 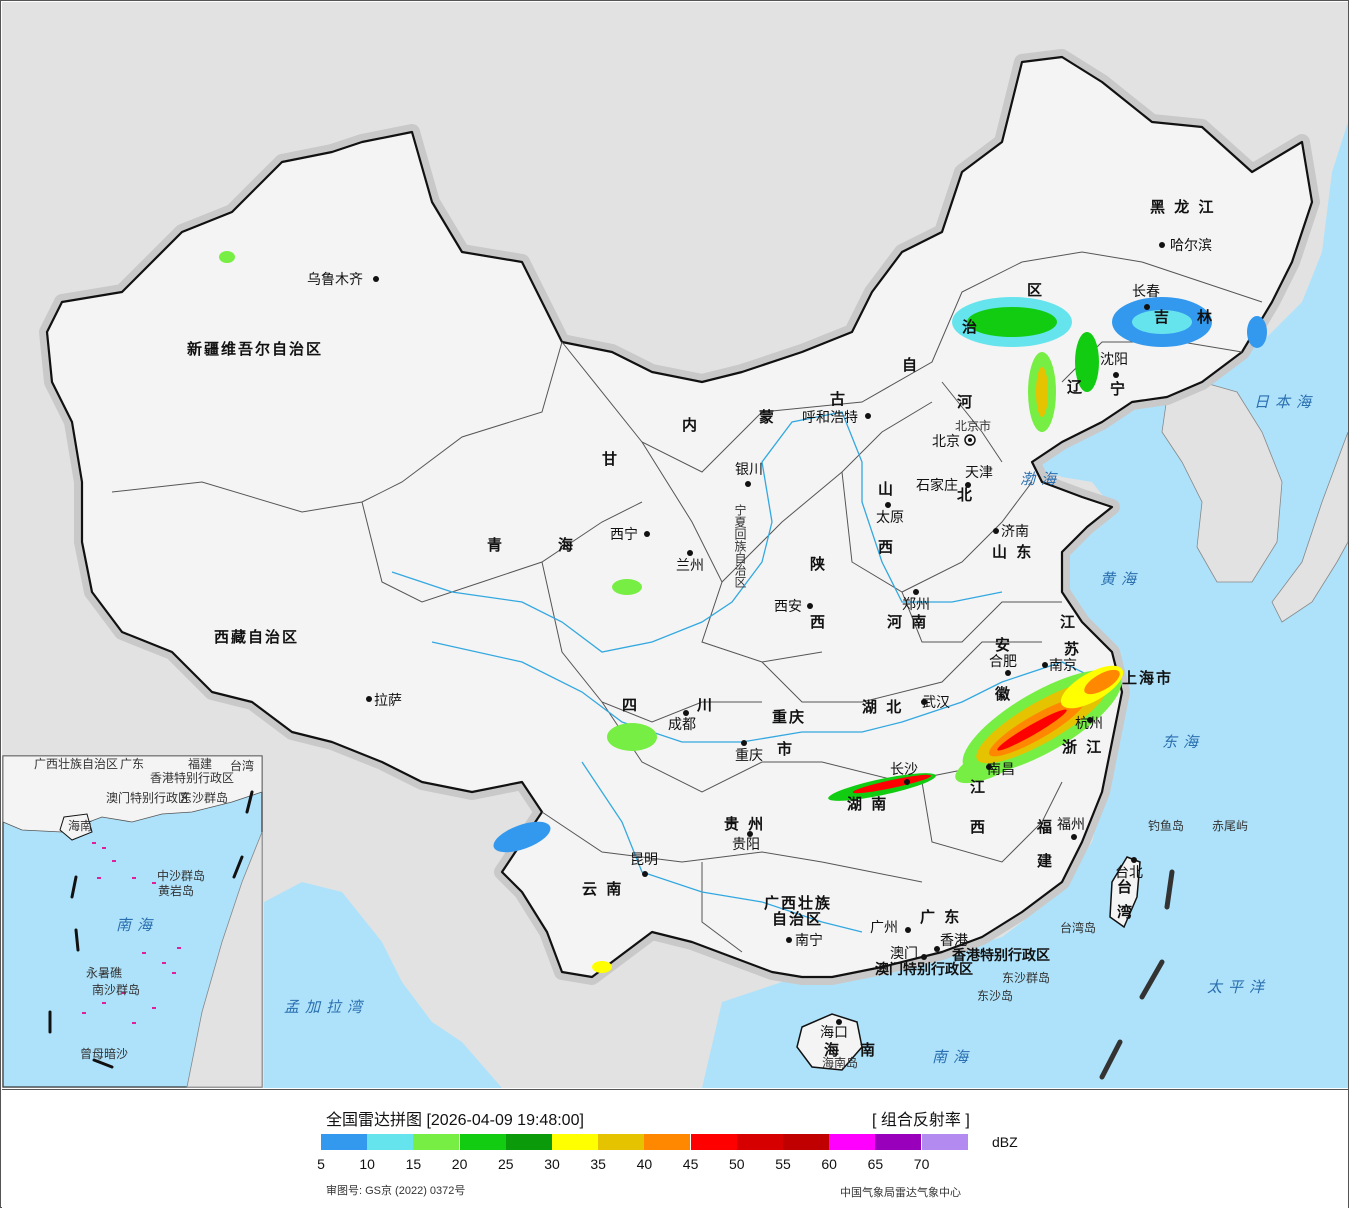 What do you see at coordinates (935, 703) in the screenshot?
I see `city-wuhan: 武汉` at bounding box center [935, 703].